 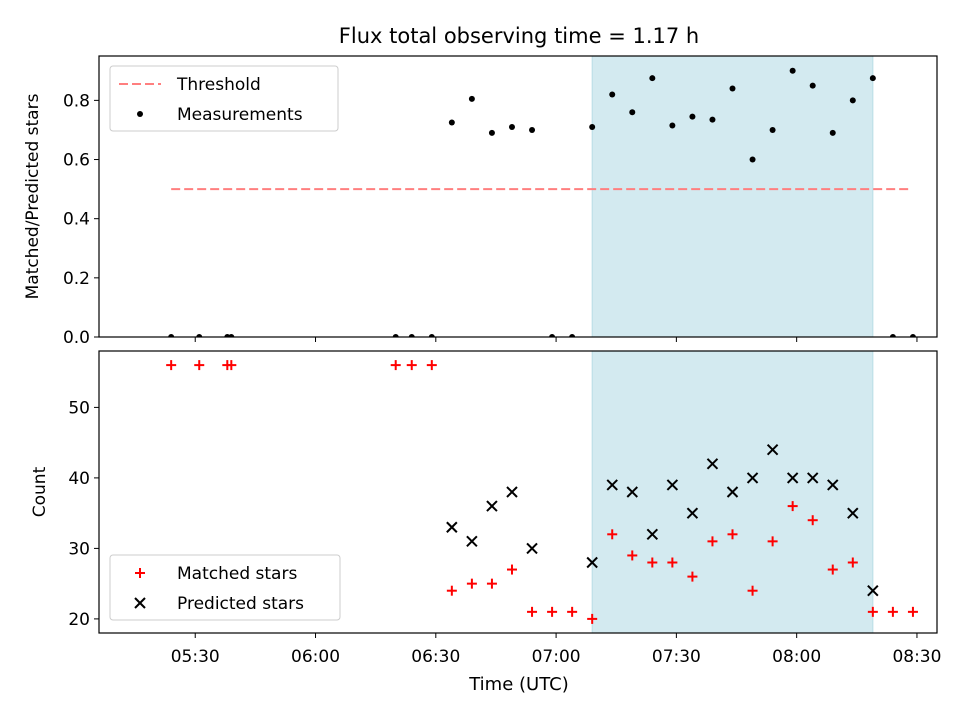 What do you see at coordinates (195, 657) in the screenshot?
I see `x-tick-label: 05:30` at bounding box center [195, 657].